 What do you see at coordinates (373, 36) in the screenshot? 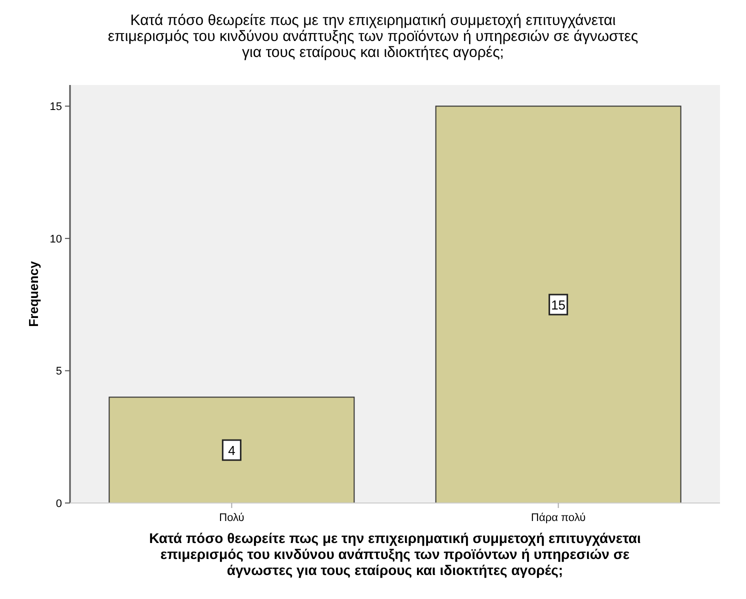
I see `chart-title: Κατά πόσο θεωρείτε πως με την επιχειρηματική συμμετοχή επιτυγχάνεται επιμερισμός του κινδύνου ανάπτυξης των προϊόντων ή υπηρεσιών σε άγνωστες για τους εταίρους και ιδιοκτήτες αγορές;` at bounding box center [373, 36].